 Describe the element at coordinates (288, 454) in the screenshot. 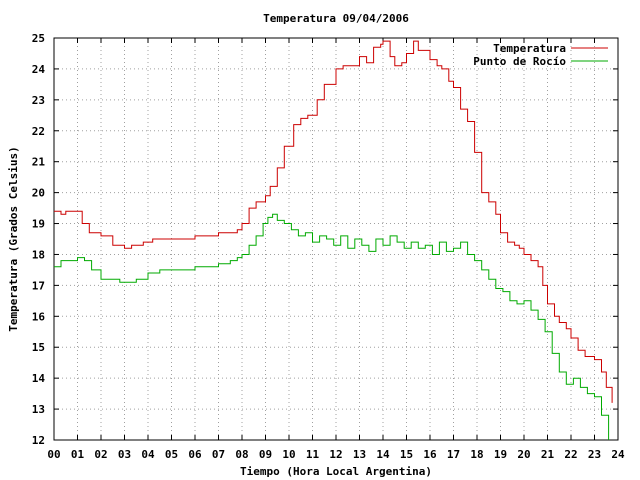

I see `x-tick-label: 10` at that location.